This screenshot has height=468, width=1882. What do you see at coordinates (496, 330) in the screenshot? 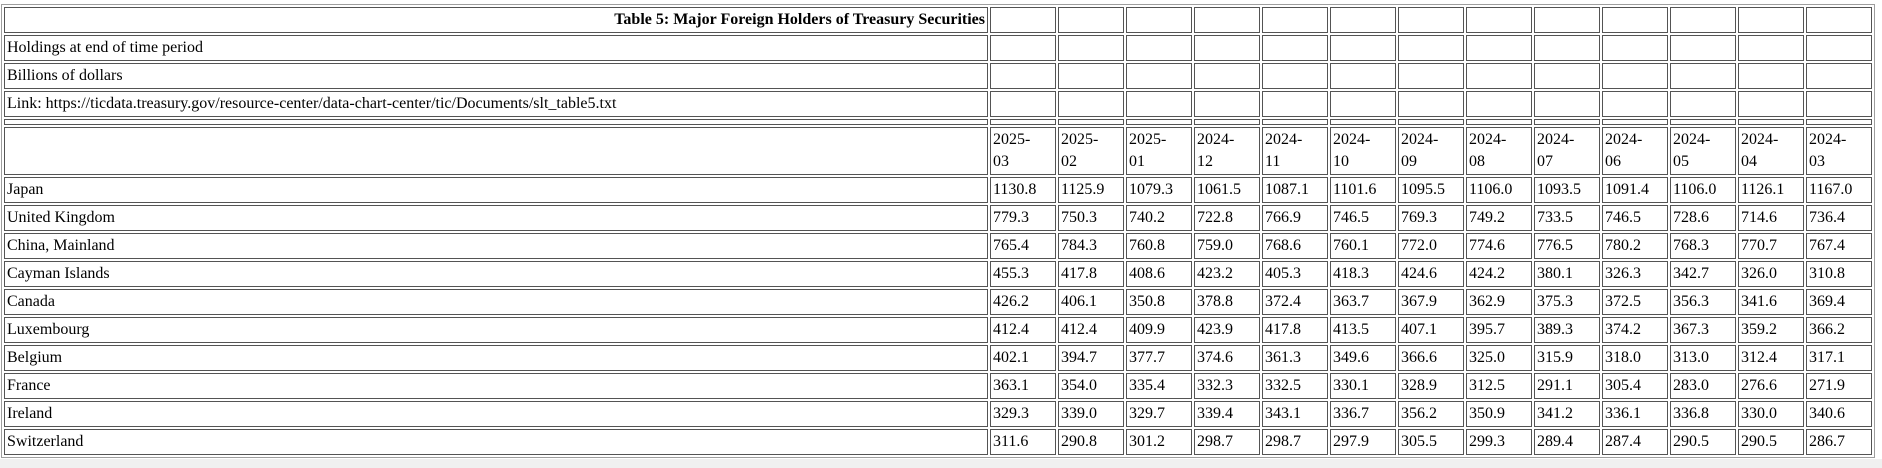
I see `row-label: Luxembourg` at bounding box center [496, 330].